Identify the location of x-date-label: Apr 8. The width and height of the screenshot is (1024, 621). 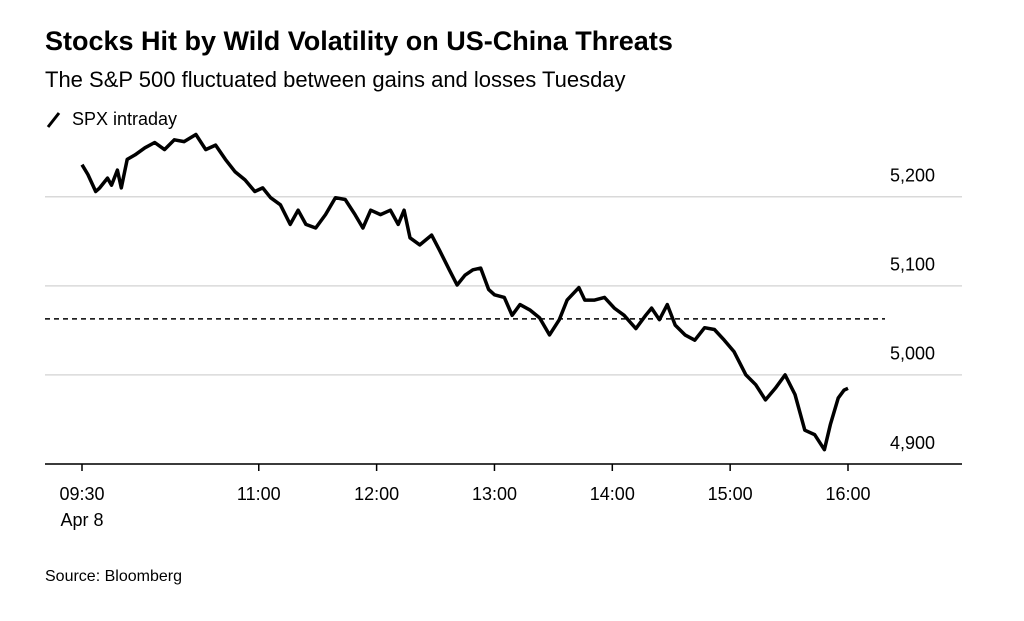
(81, 520).